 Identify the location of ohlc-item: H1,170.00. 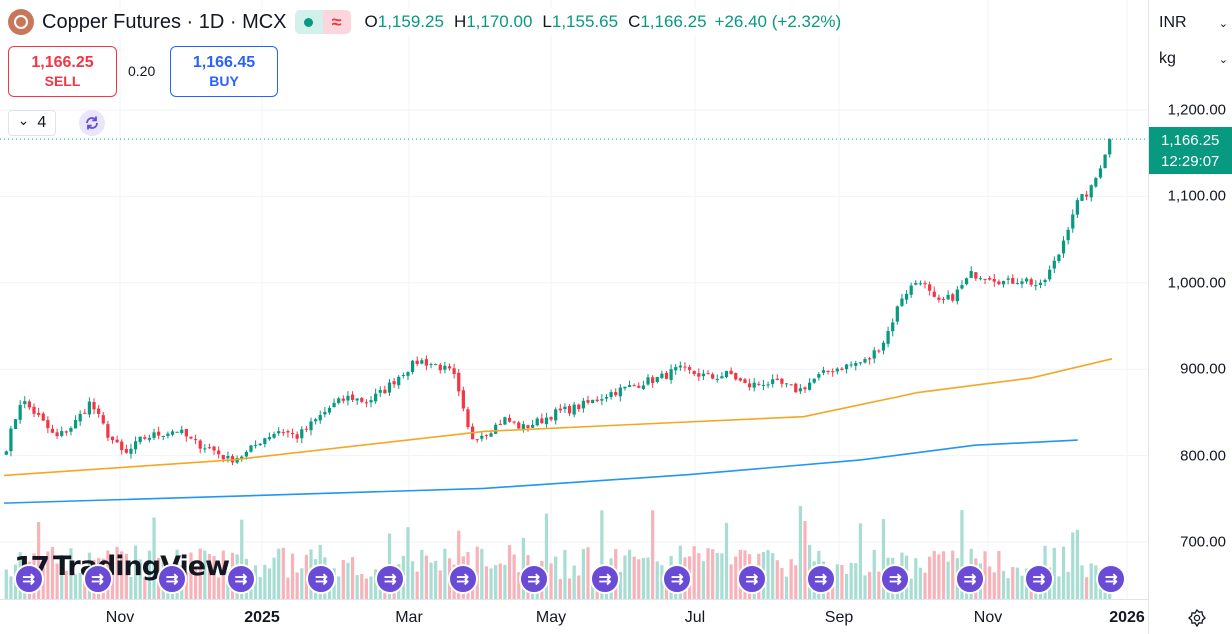
(493, 22).